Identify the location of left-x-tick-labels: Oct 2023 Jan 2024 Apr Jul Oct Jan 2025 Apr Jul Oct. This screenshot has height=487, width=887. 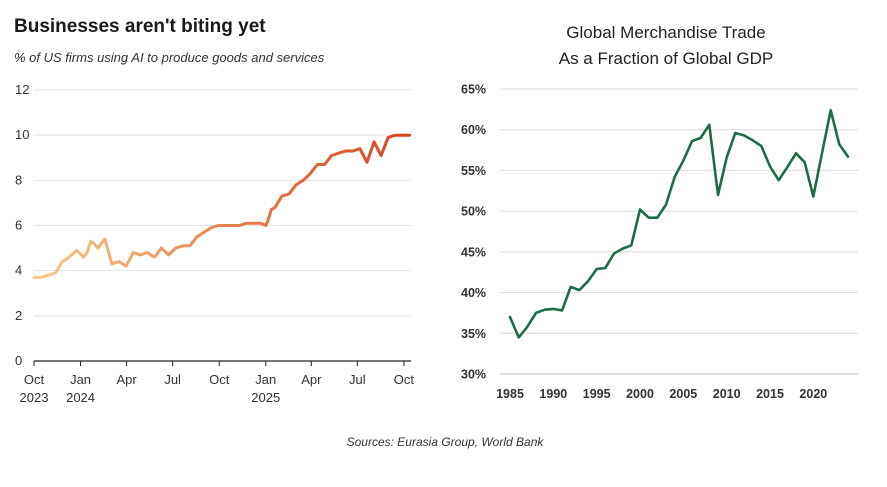
(217, 383).